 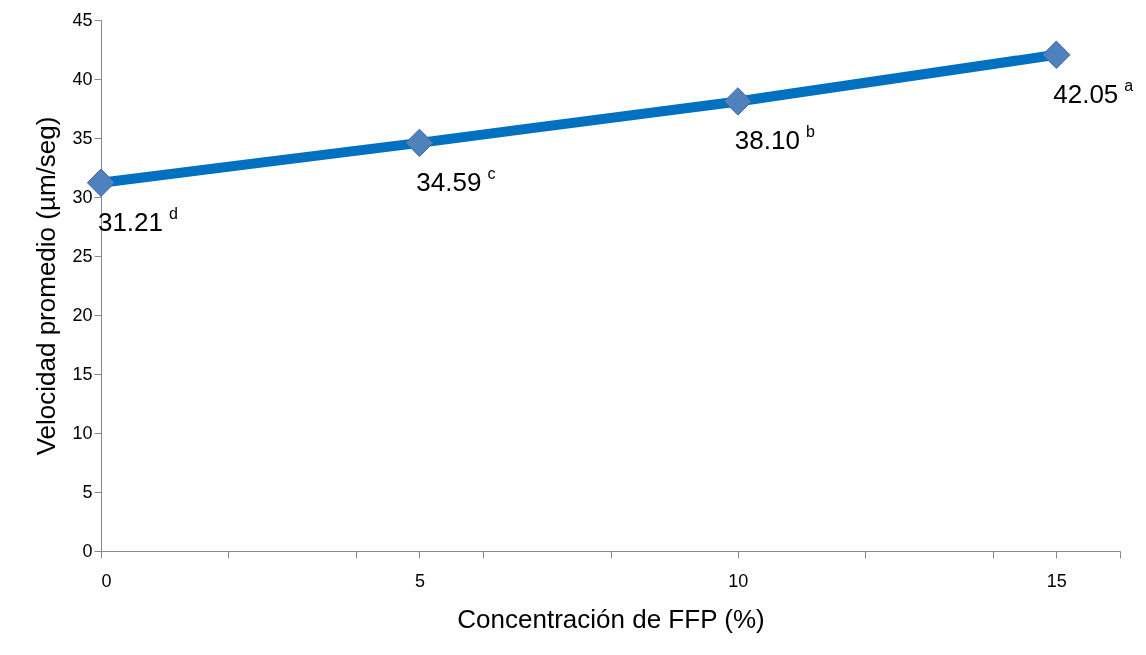 I want to click on y-tick-label: 35, so click(x=82, y=137).